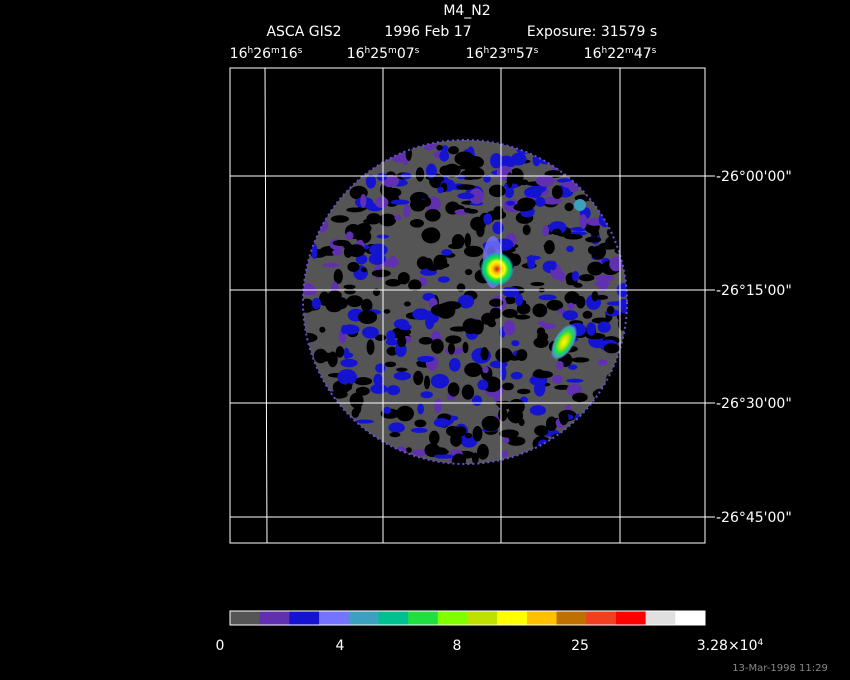  I want to click on title: M4_N2, so click(466, 11).